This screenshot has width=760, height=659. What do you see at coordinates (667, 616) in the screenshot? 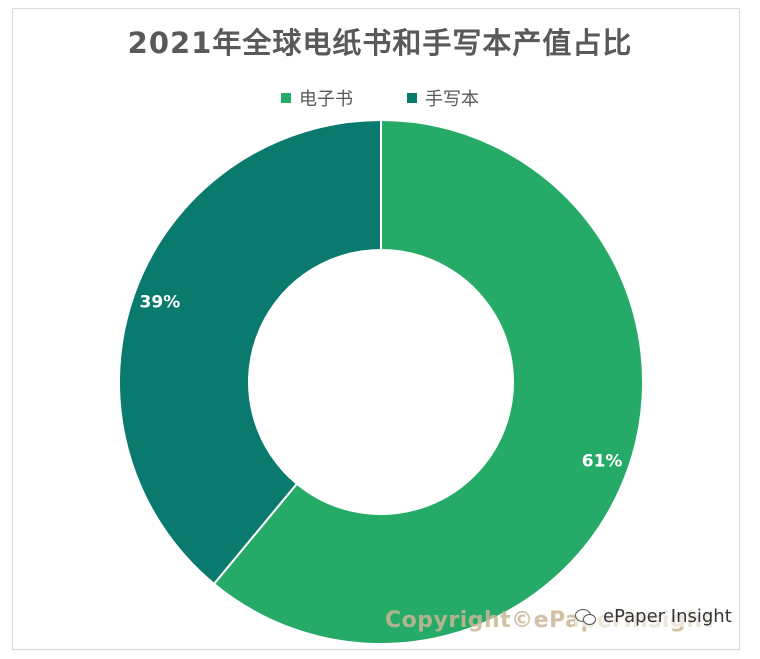
I see `source-text: ePaper Insight` at bounding box center [667, 616].